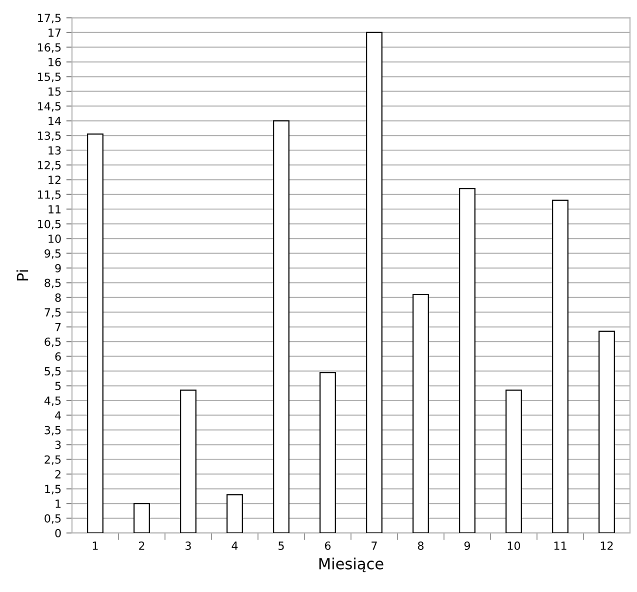 This screenshot has height=592, width=637. Describe the element at coordinates (58, 415) in the screenshot. I see `y-tick-label: 4` at that location.